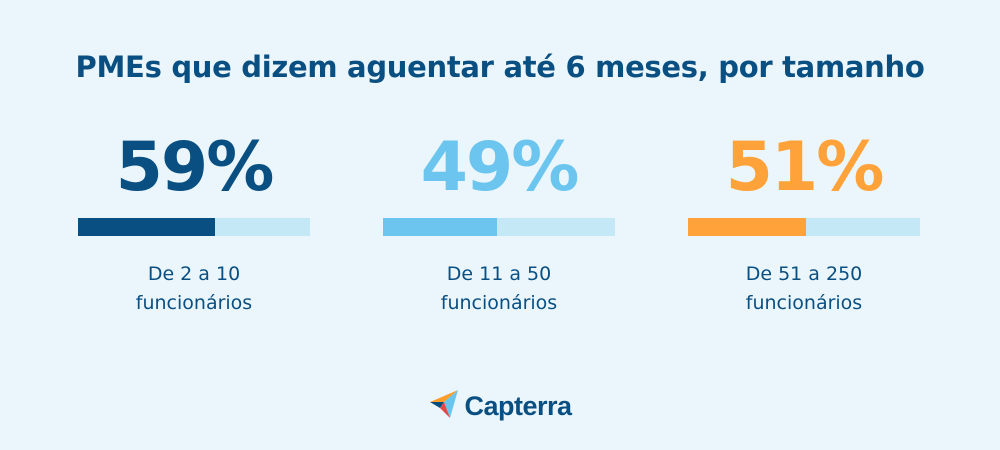 The height and width of the screenshot is (450, 1000). What do you see at coordinates (194, 289) in the screenshot?
I see `stat-label: De 2 a 10 funcionários` at bounding box center [194, 289].